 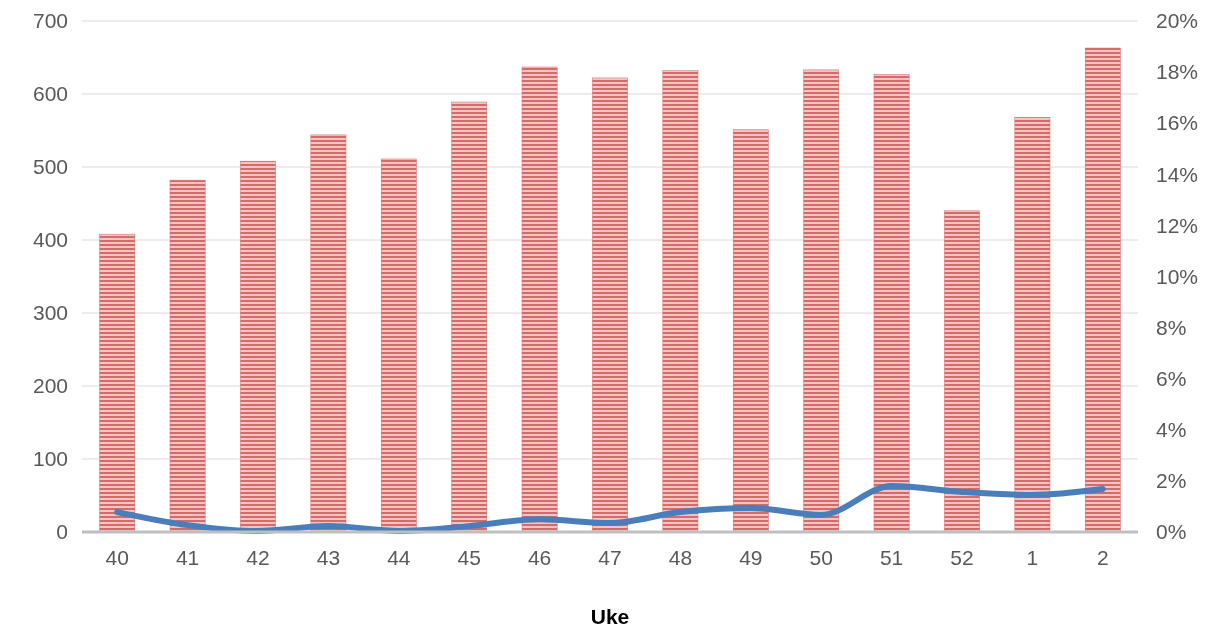 I want to click on y-tick-label: 100, so click(x=50, y=459).